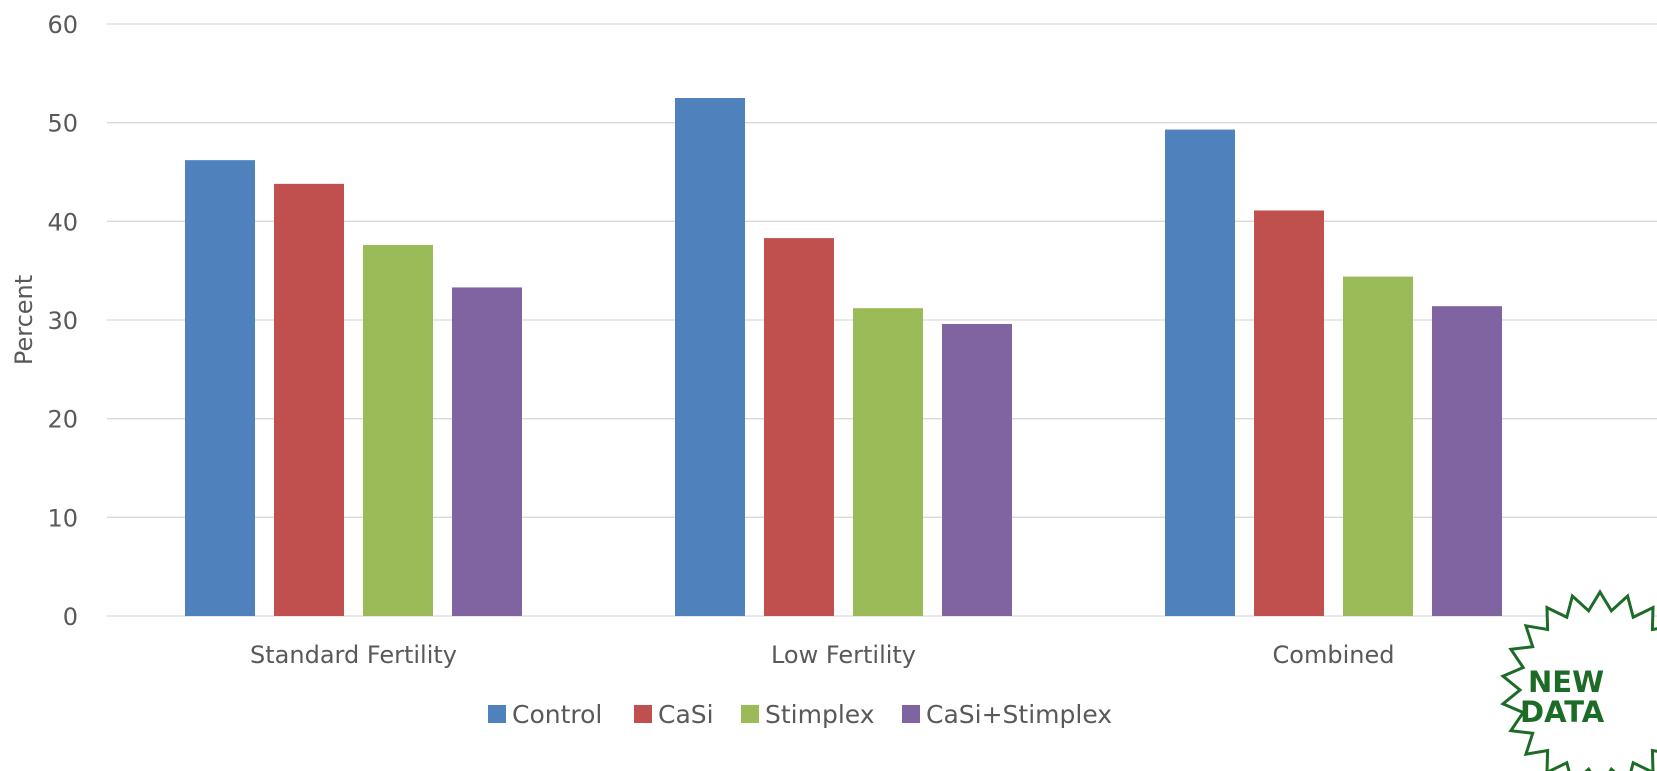  What do you see at coordinates (70, 617) in the screenshot?
I see `y-tick-label: 0` at bounding box center [70, 617].